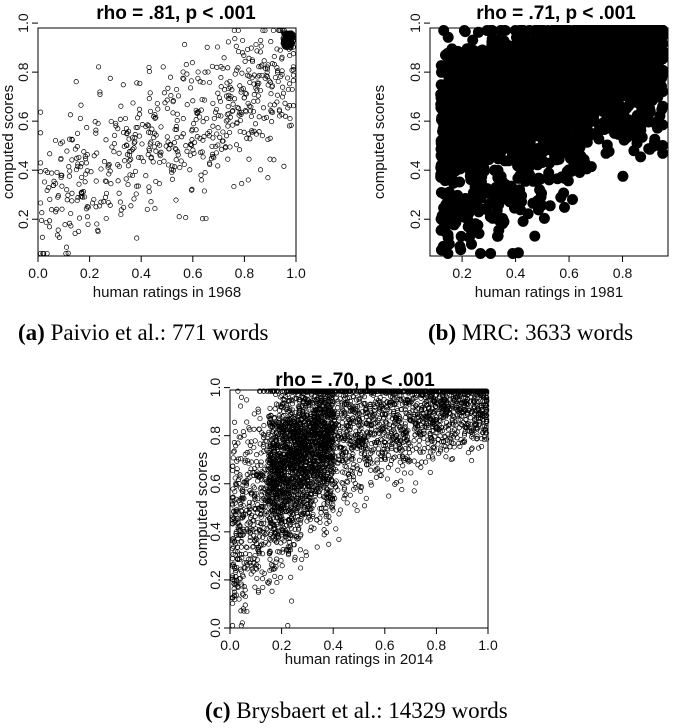 The width and height of the screenshot is (685, 728). I want to click on chart-title: rho = .81, p < .001, so click(176, 13).